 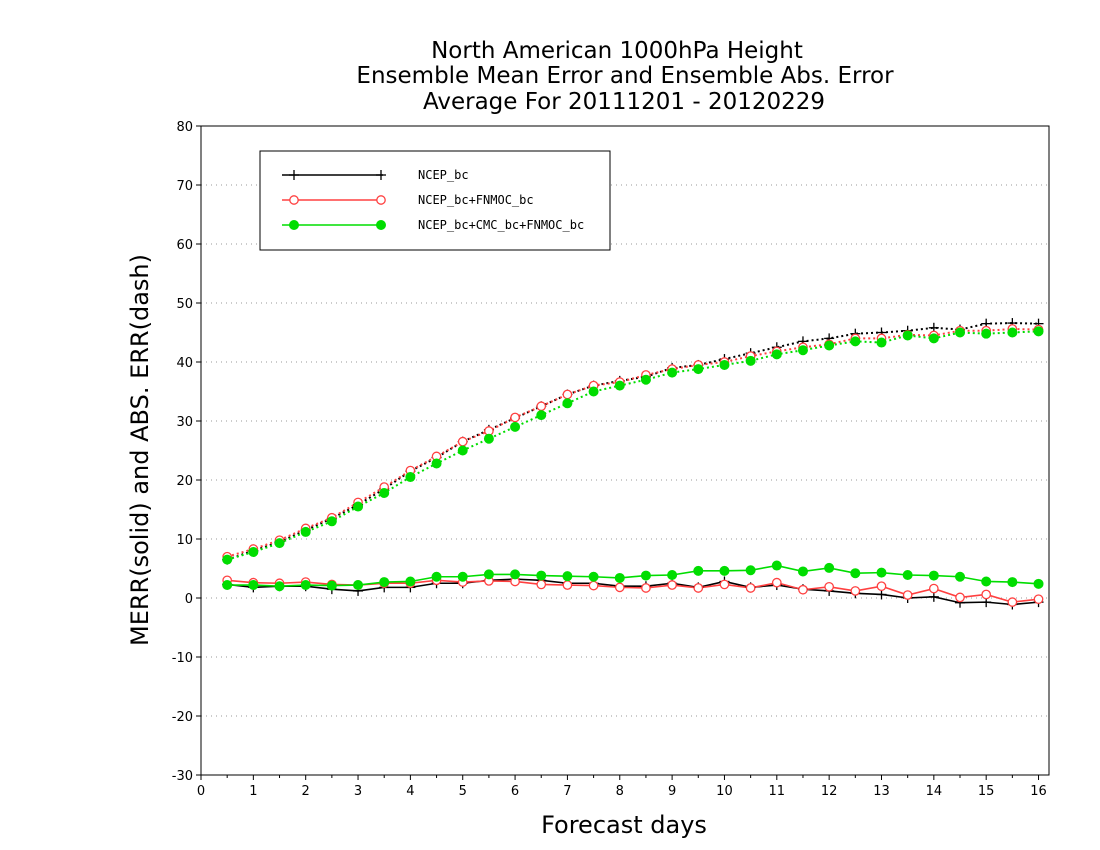 What do you see at coordinates (501, 225) in the screenshot?
I see `legend-label-3: NCEP_bc+CMC_bc+FNMOC_bc` at bounding box center [501, 225].